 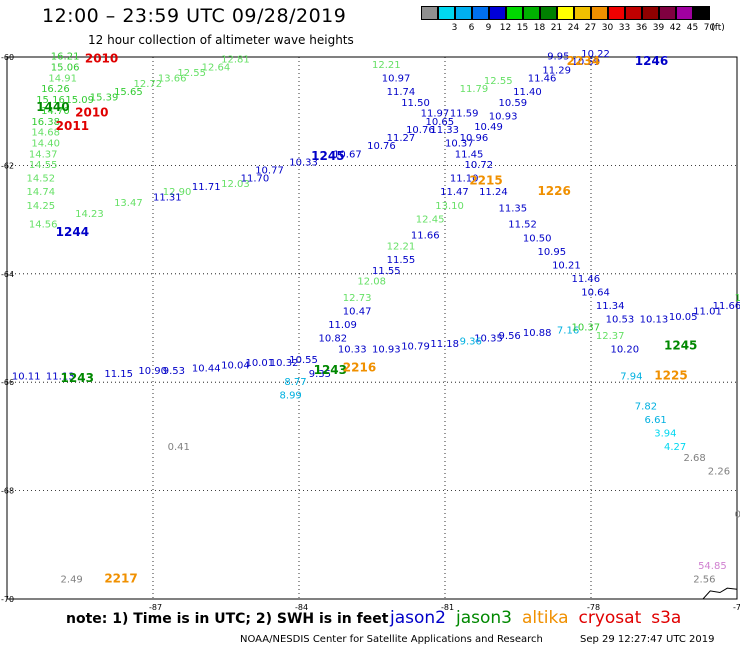 What do you see at coordinates (537, 333) in the screenshot?
I see `wave-height-label: 10.88` at bounding box center [537, 333].